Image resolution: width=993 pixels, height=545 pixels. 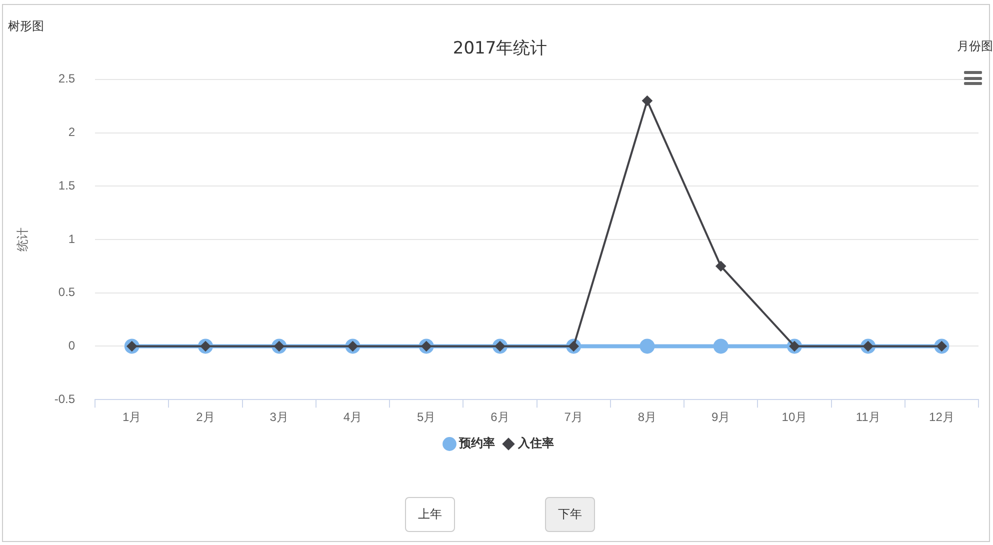 I want to click on x-tick-label: 12月, so click(x=941, y=417).